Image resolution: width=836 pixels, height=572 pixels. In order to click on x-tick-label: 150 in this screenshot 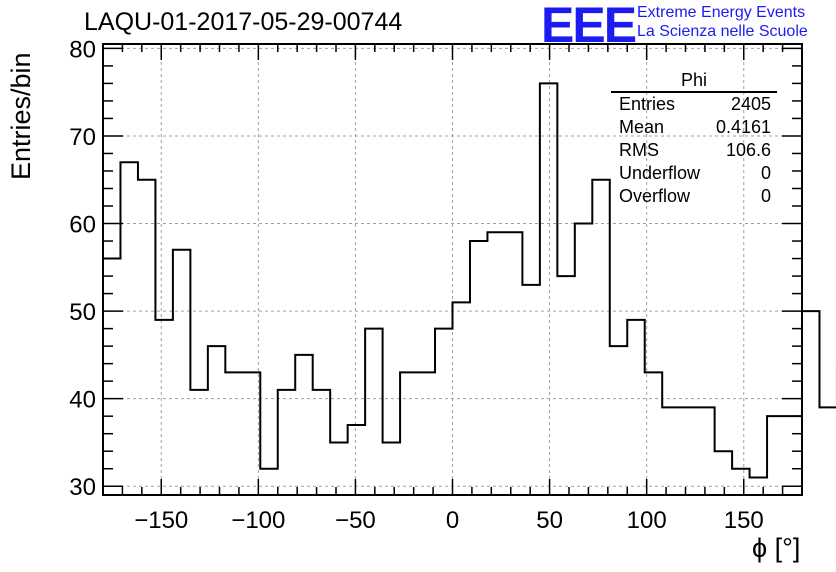, I will do `click(744, 520)`.